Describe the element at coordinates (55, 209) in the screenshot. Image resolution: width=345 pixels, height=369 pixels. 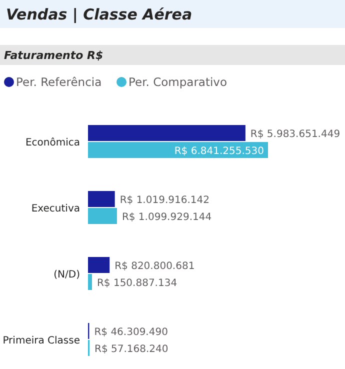
I see `y-tick-label: Executiva` at that location.